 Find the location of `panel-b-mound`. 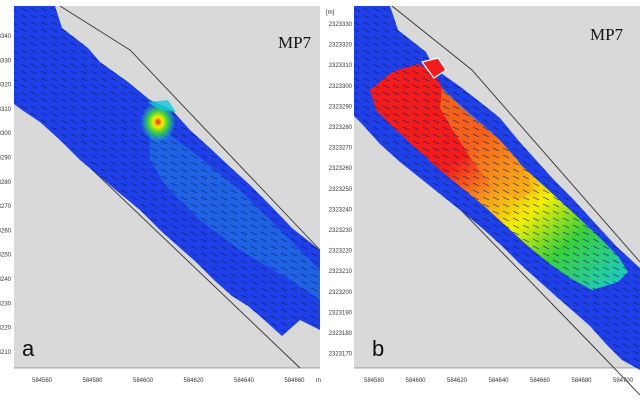

panel-b-mound is located at coordinates (433, 68).